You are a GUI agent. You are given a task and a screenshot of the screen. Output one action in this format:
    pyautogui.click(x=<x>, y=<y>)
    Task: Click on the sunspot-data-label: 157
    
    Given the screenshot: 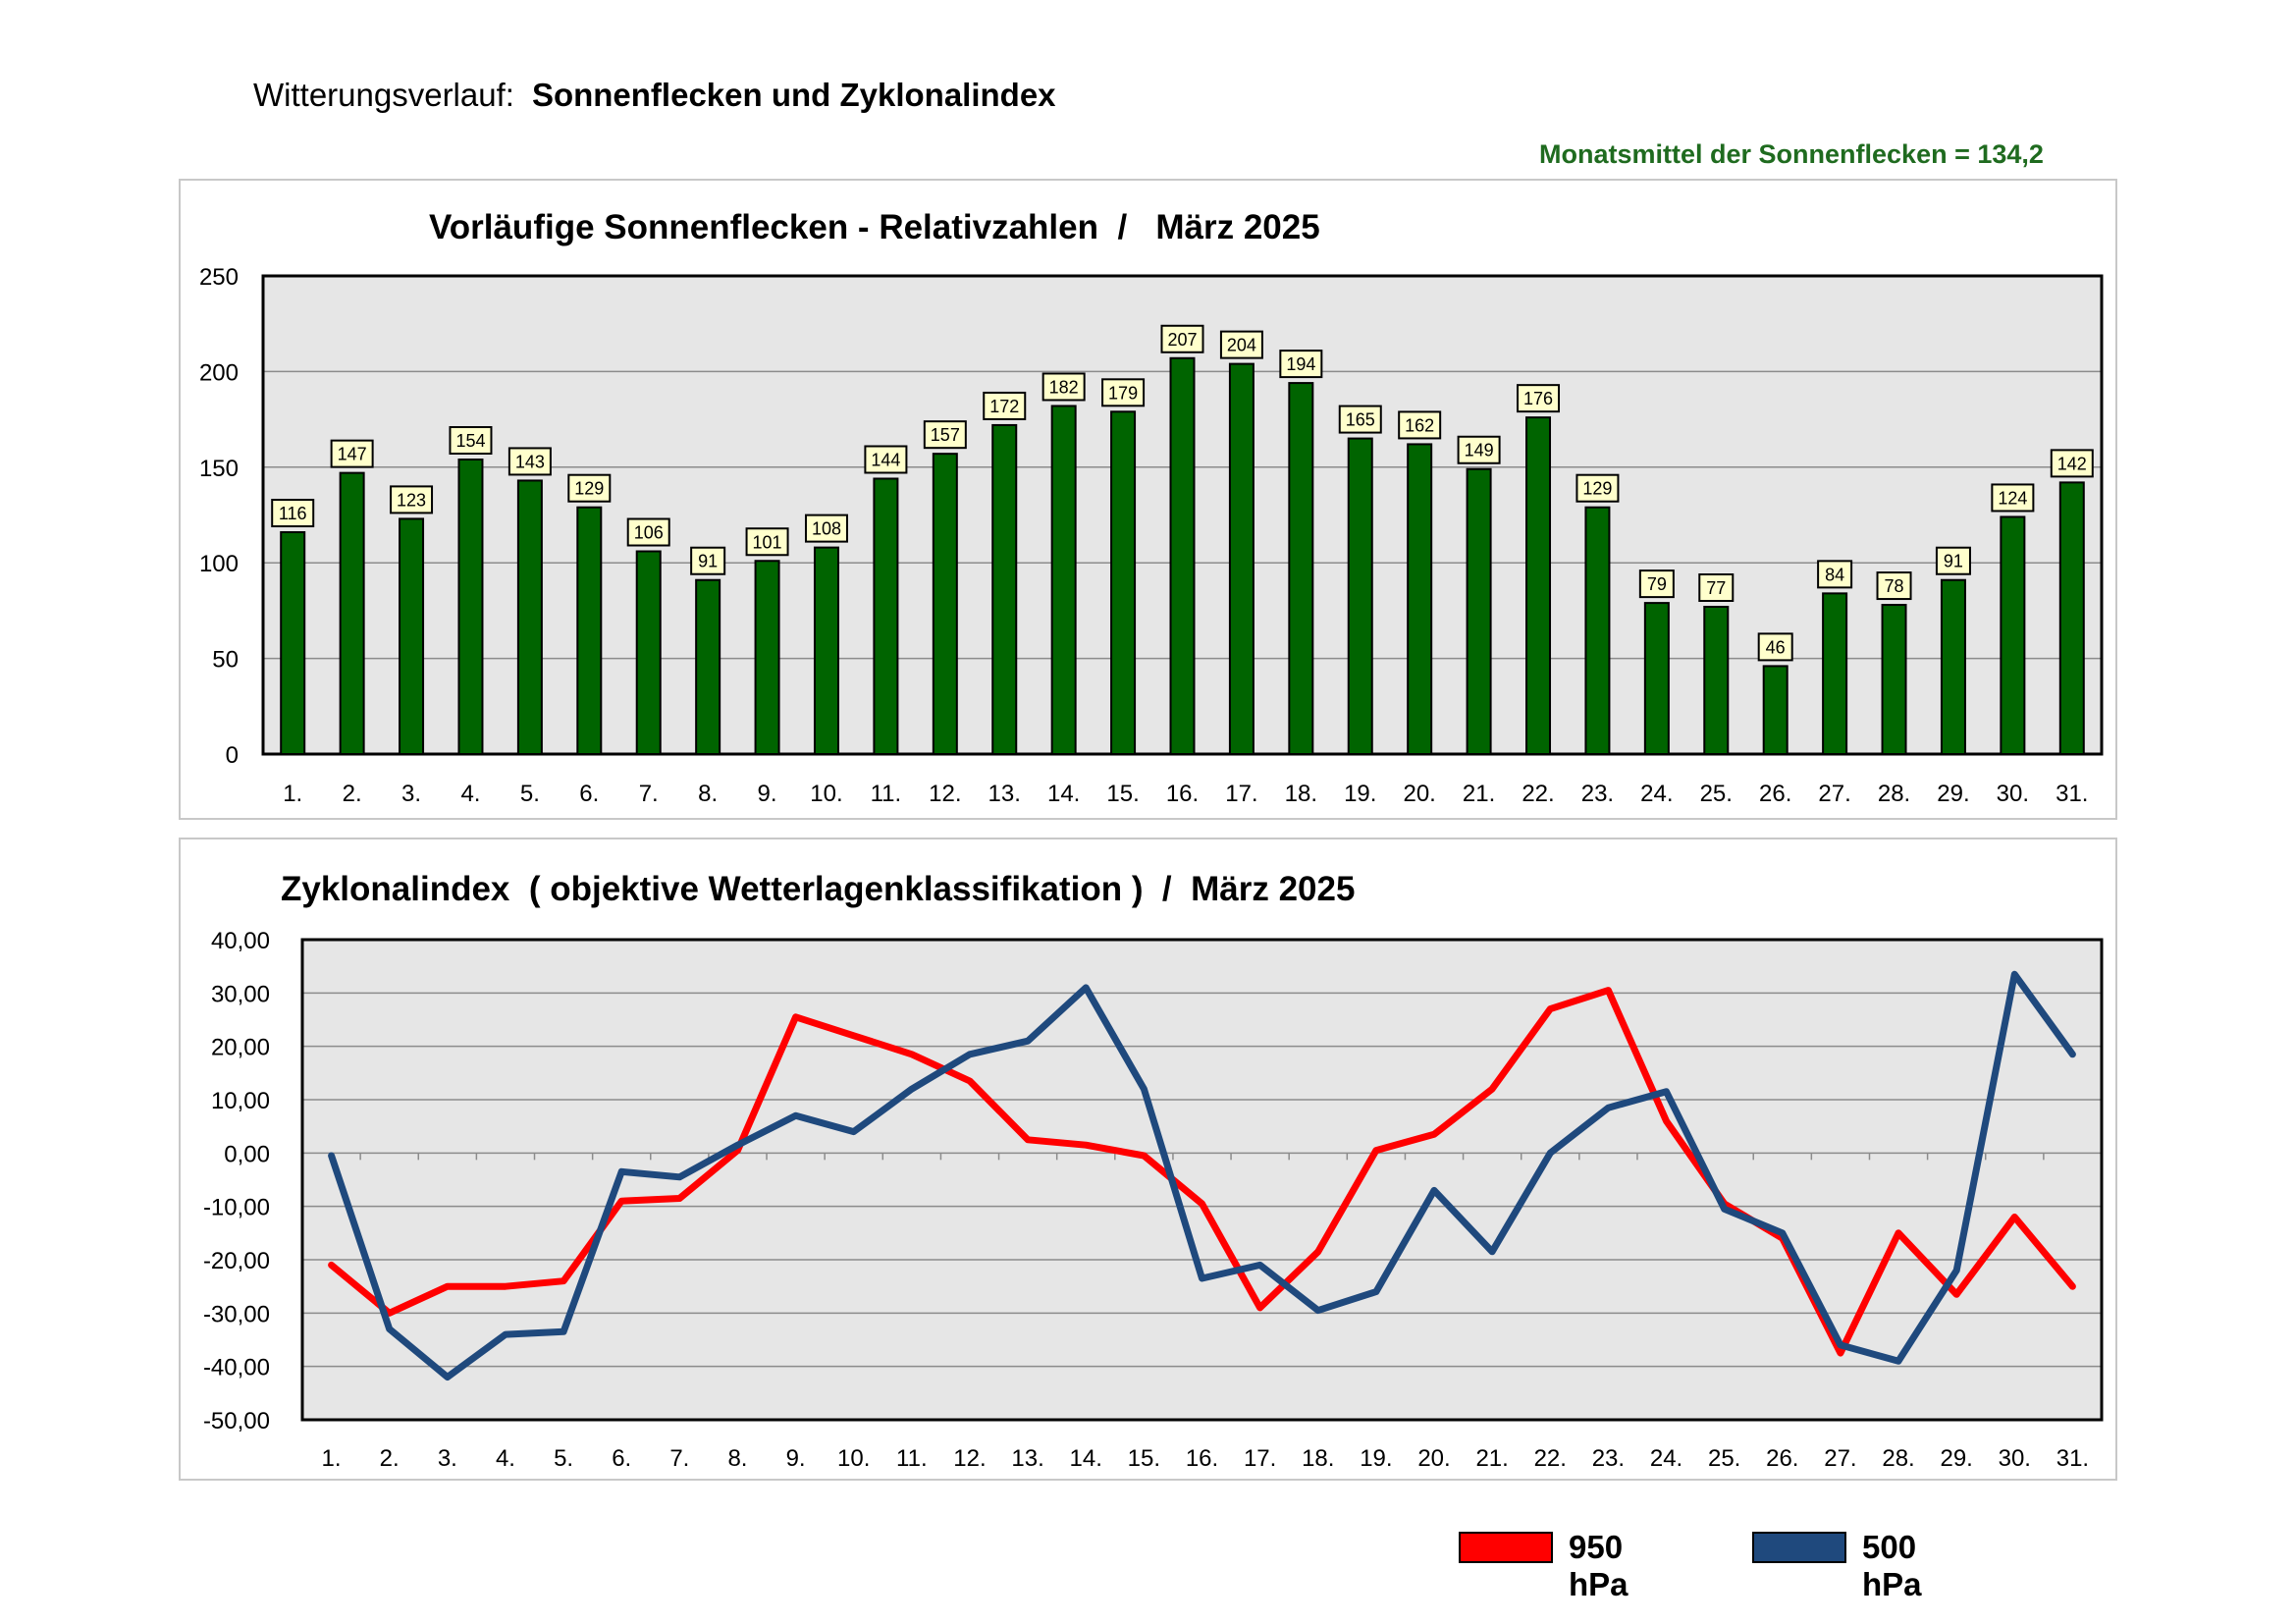 What is the action you would take?
    pyautogui.click(x=945, y=435)
    